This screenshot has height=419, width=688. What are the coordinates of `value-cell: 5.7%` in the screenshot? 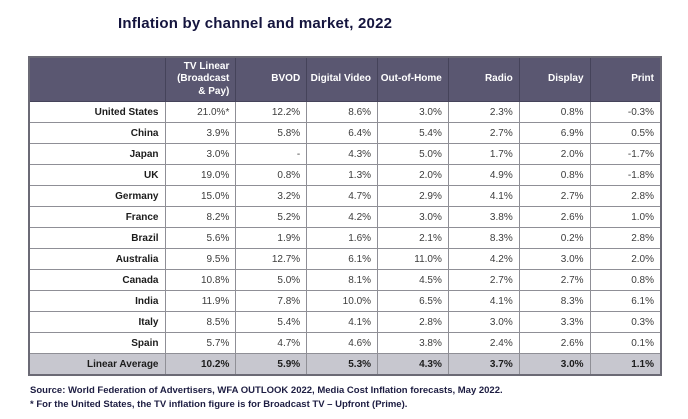 It's located at (200, 343).